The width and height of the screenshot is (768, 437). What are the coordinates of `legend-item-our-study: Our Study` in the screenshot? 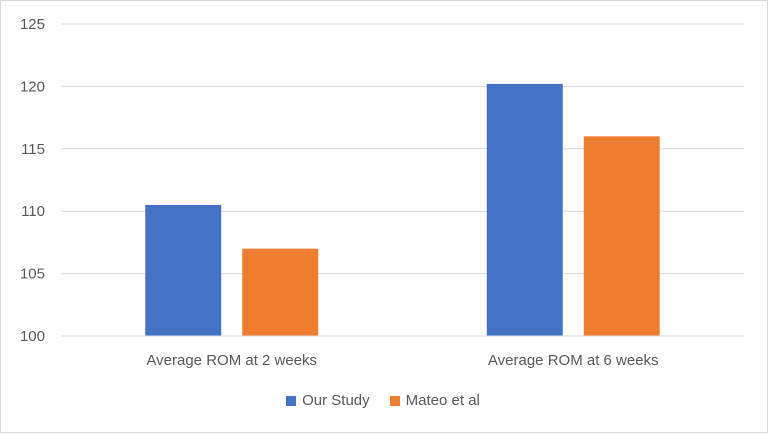 It's located at (328, 400).